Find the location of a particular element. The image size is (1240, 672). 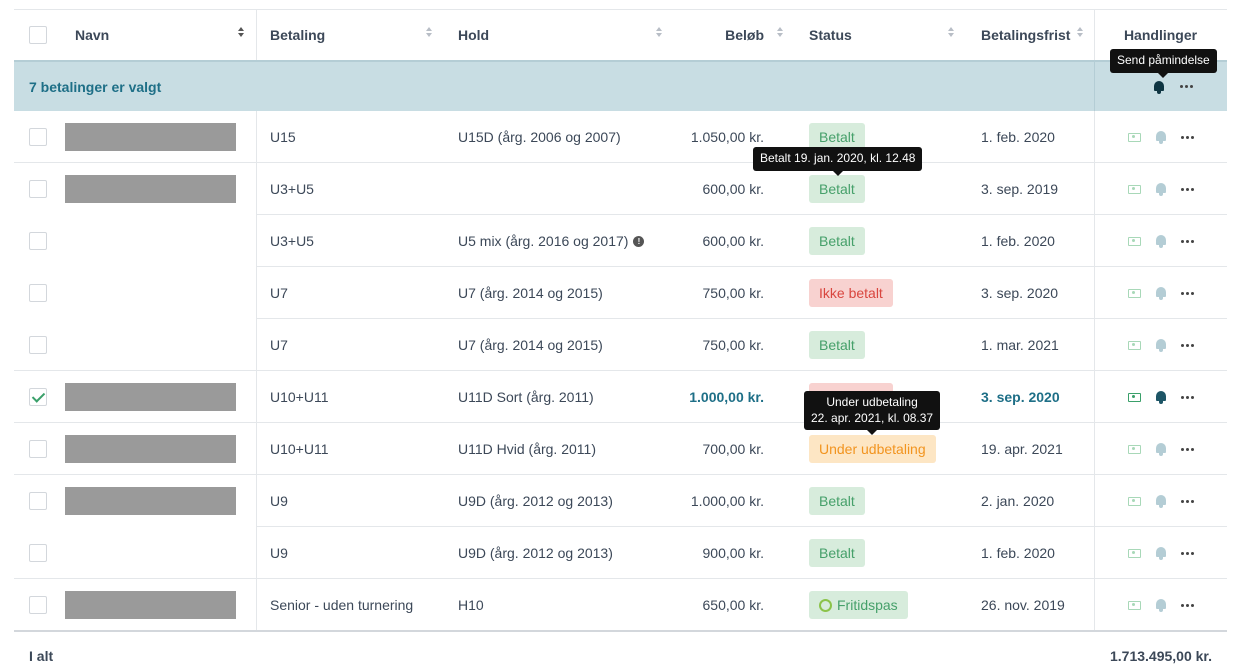

deadline-cell: 1. mar. 2021 is located at coordinates (1020, 345).